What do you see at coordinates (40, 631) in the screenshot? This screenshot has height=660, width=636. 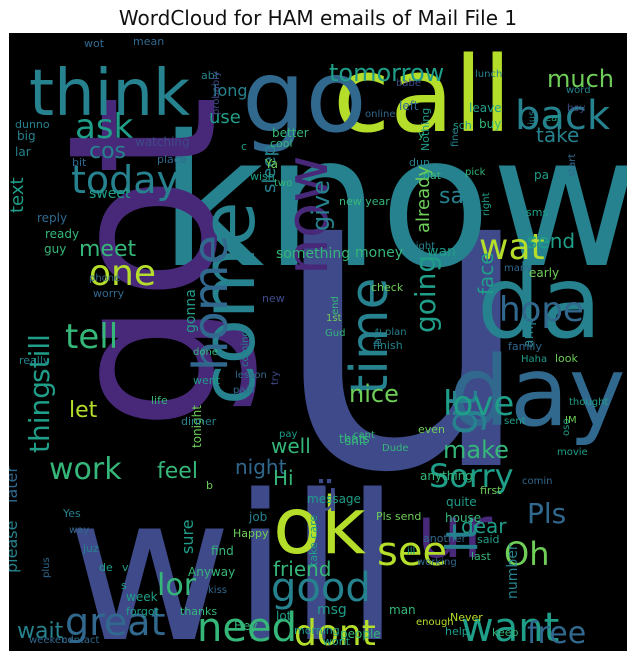 I see `word-wait: wait` at bounding box center [40, 631].